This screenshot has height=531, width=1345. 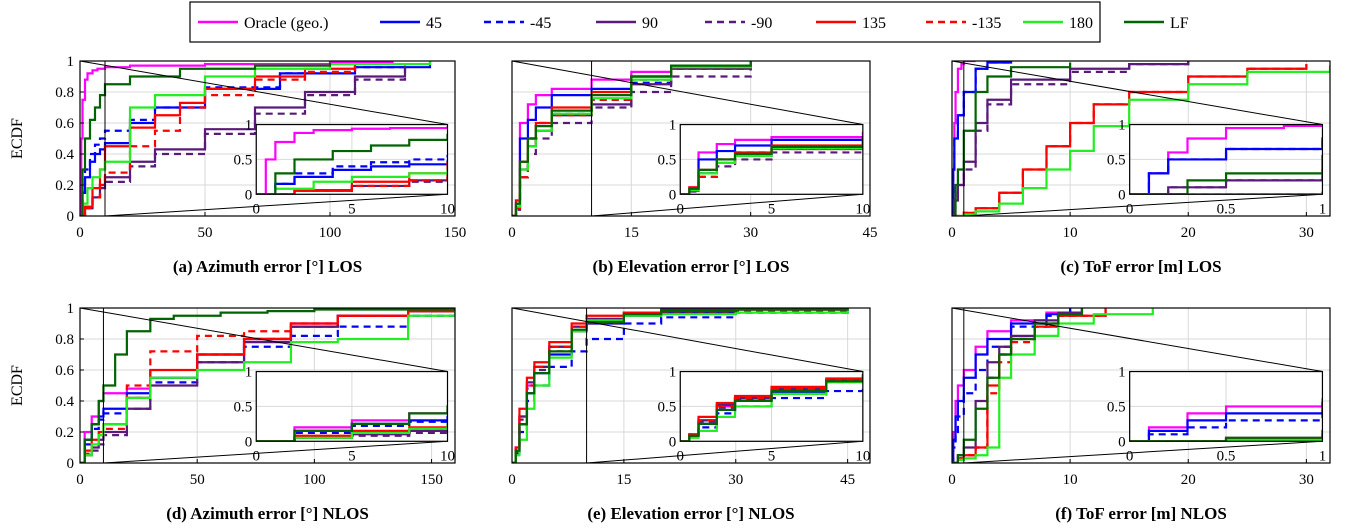 I want to click on panel-caption-d: (d) Azimuth error [°] NLOS, so click(x=267, y=513).